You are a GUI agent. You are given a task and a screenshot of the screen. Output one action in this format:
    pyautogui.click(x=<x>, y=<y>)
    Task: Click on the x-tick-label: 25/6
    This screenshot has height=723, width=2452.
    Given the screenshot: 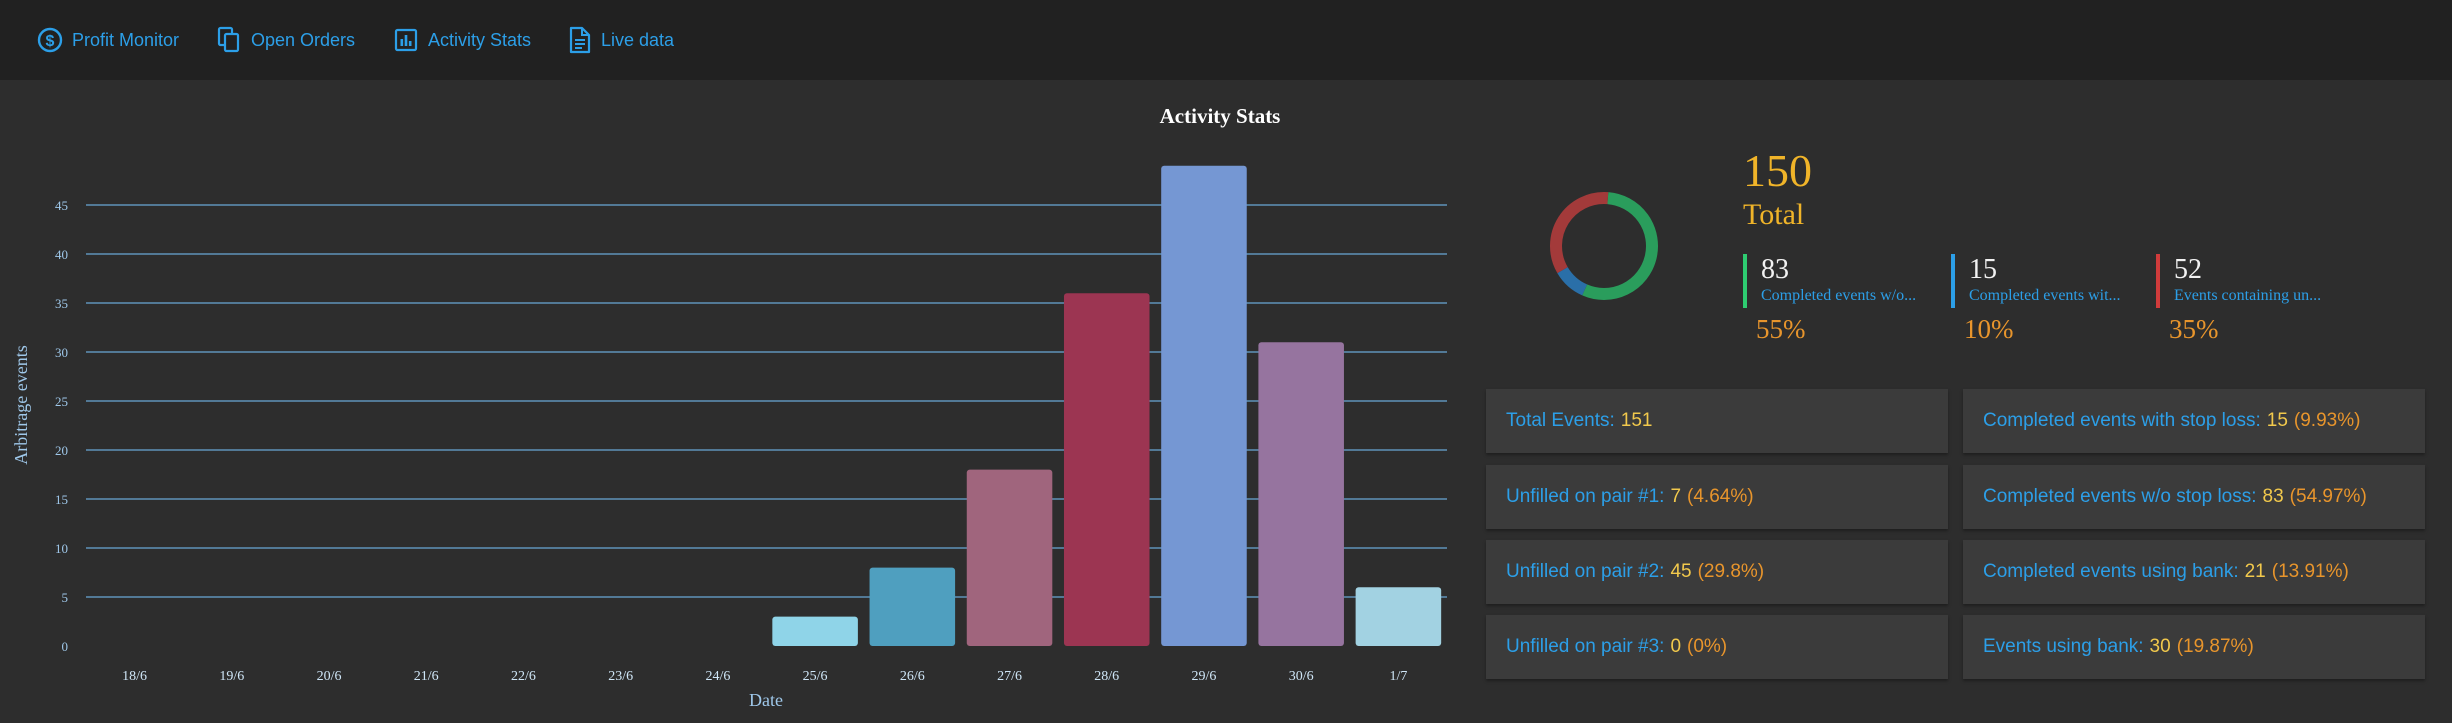 What is the action you would take?
    pyautogui.click(x=815, y=676)
    